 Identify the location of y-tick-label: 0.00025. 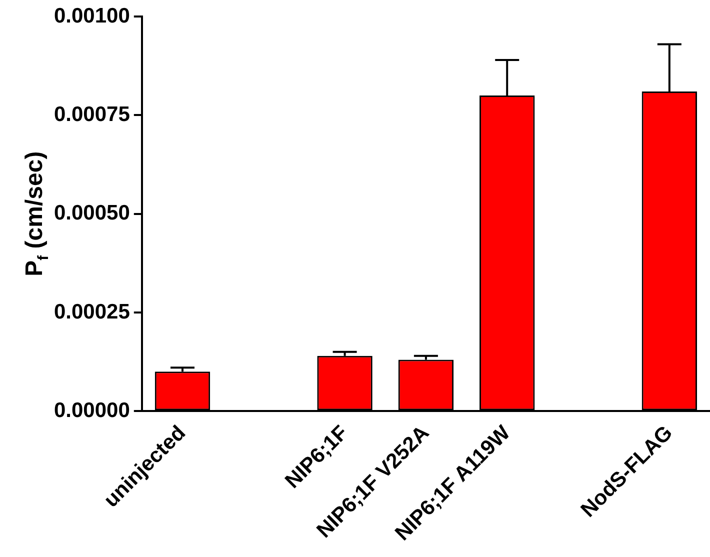
(92, 312).